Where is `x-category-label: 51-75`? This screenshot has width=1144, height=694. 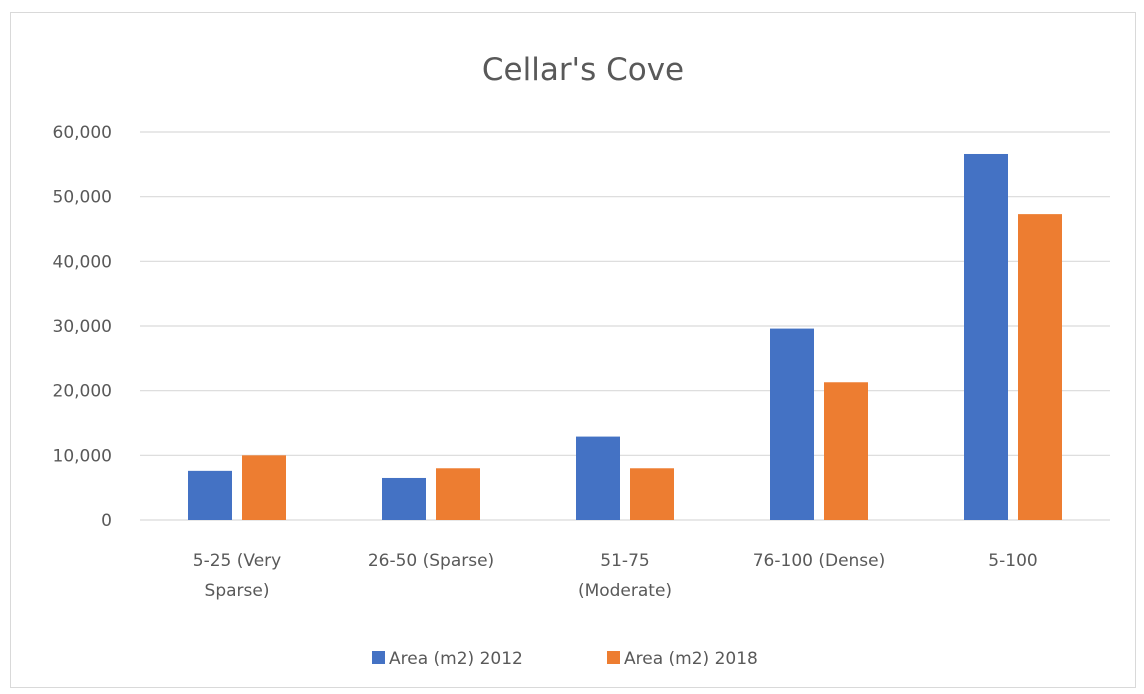 x-category-label: 51-75 is located at coordinates (624, 561).